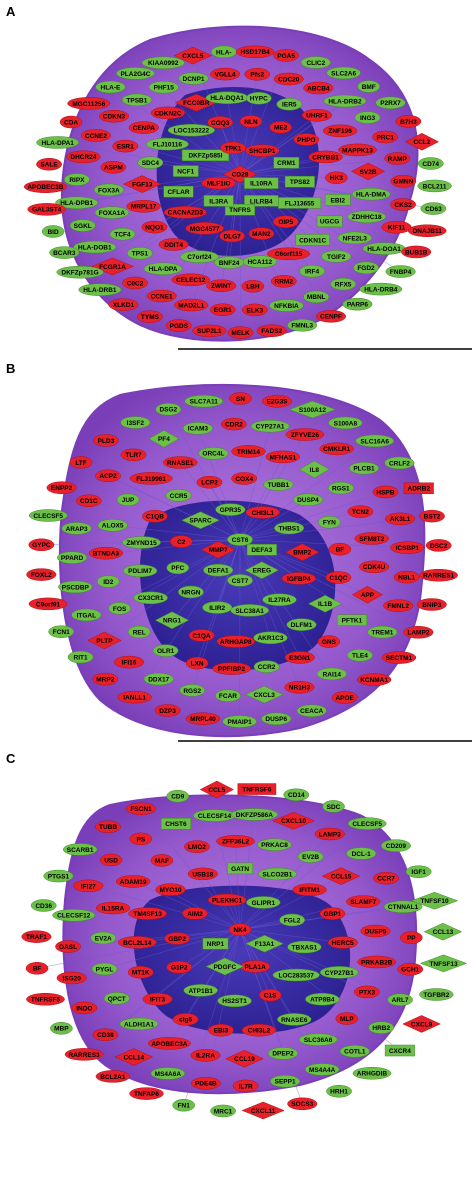 Image resolution: width=474 pixels, height=1181 pixels. Describe the element at coordinates (299, 657) in the screenshot. I see `gene-node: E3GN1` at that location.